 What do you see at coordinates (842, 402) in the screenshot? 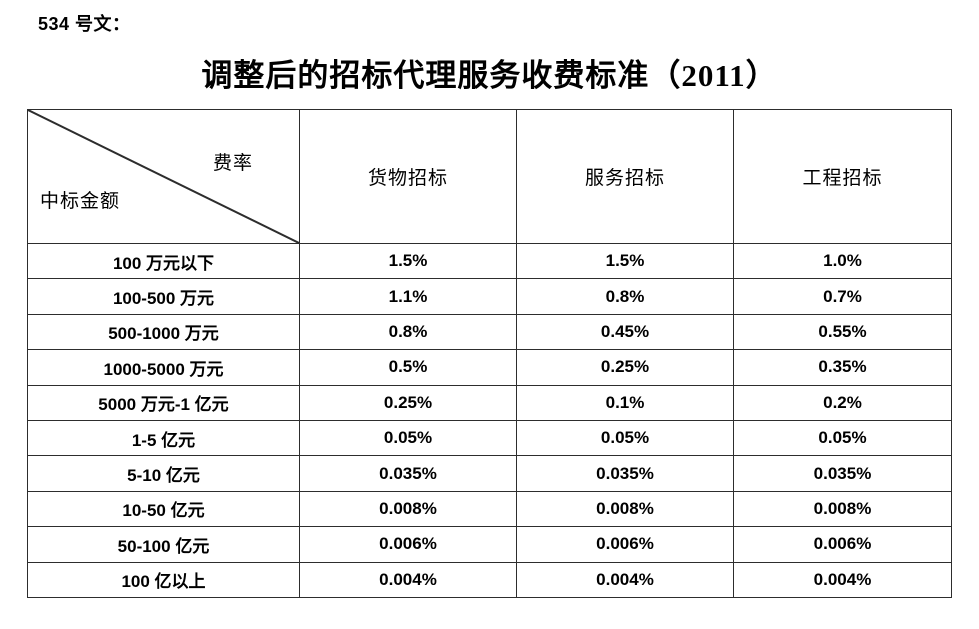
I see `fee-value-cell: 0.2%` at bounding box center [842, 402].